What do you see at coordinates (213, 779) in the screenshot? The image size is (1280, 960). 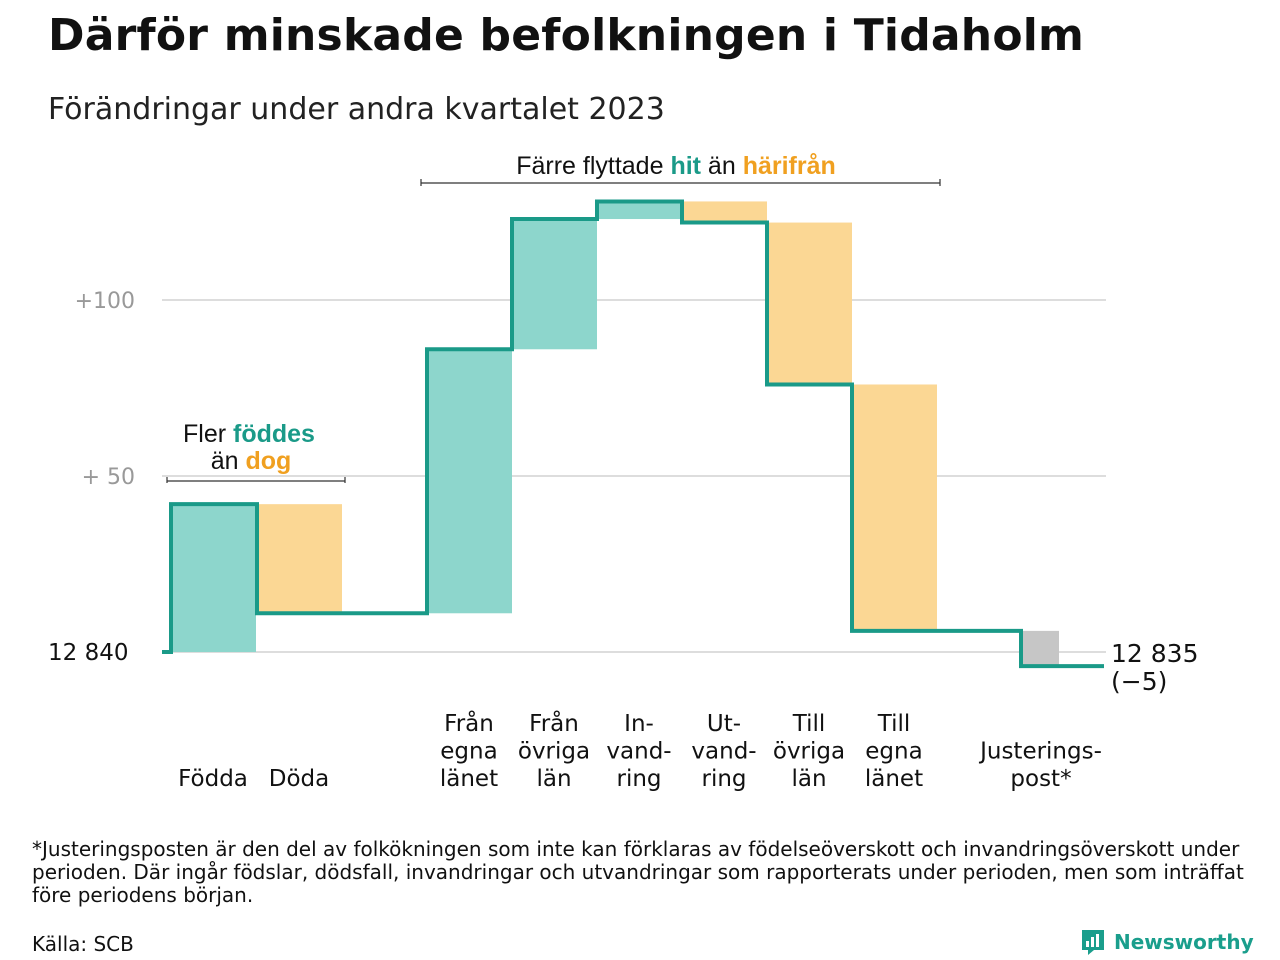 I see `x-category-label: Födda` at bounding box center [213, 779].